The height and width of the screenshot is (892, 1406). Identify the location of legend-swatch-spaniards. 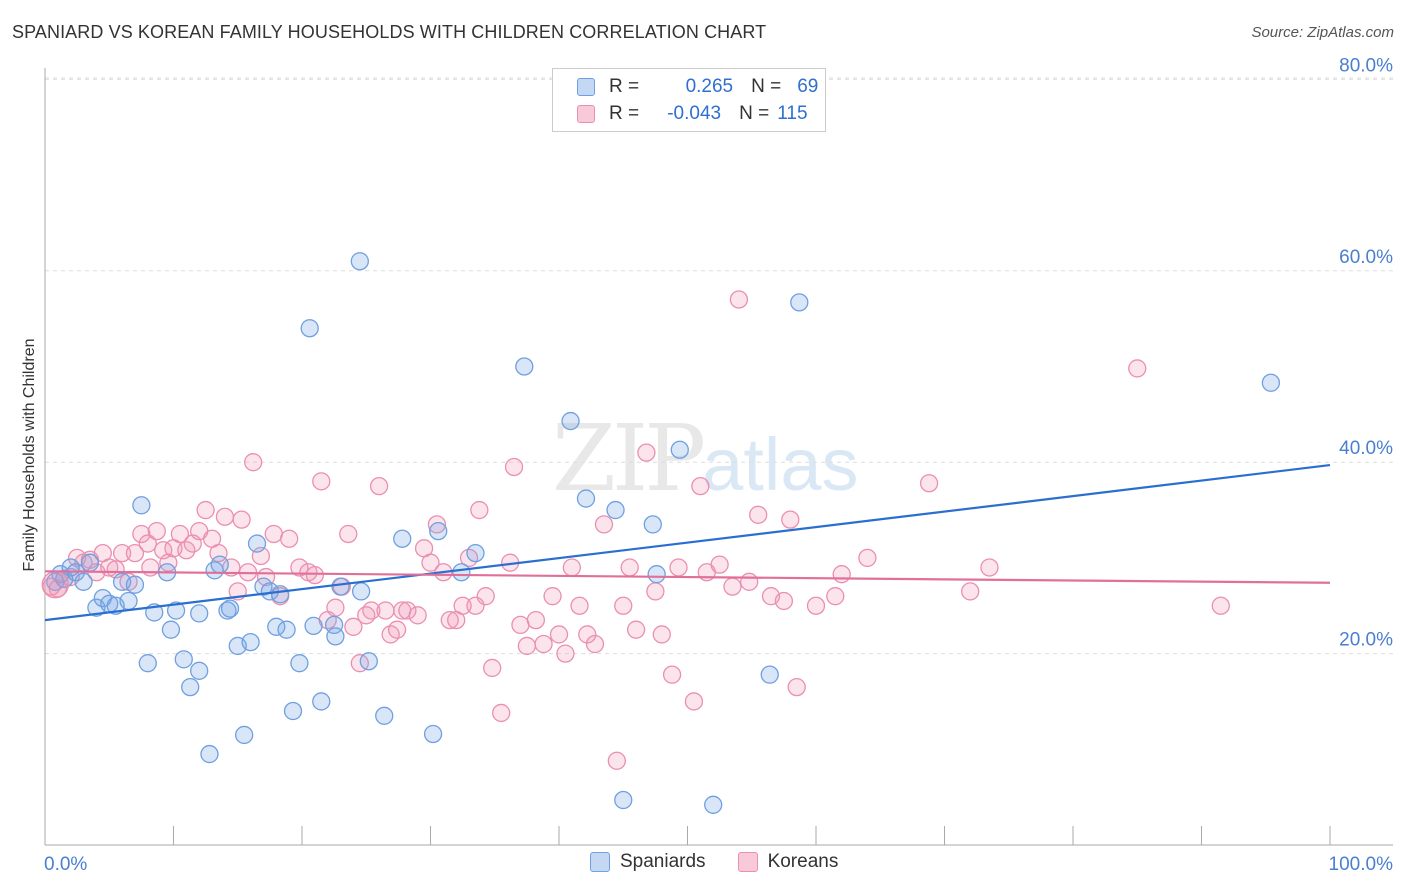
(586, 87).